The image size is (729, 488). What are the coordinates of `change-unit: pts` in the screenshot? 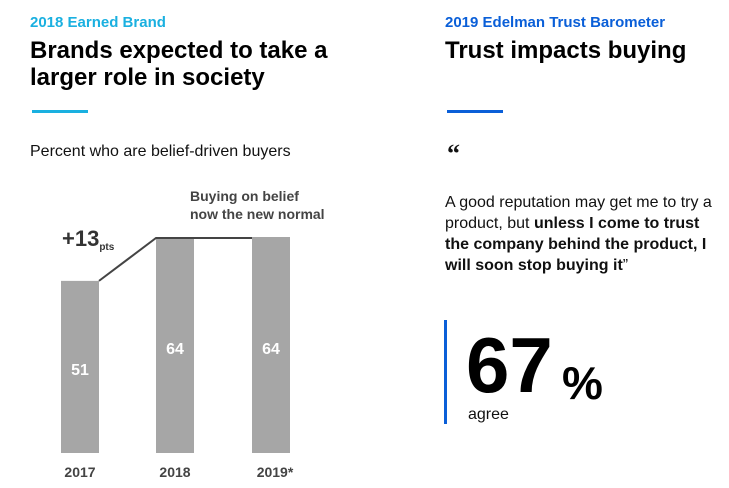 It's located at (106, 247).